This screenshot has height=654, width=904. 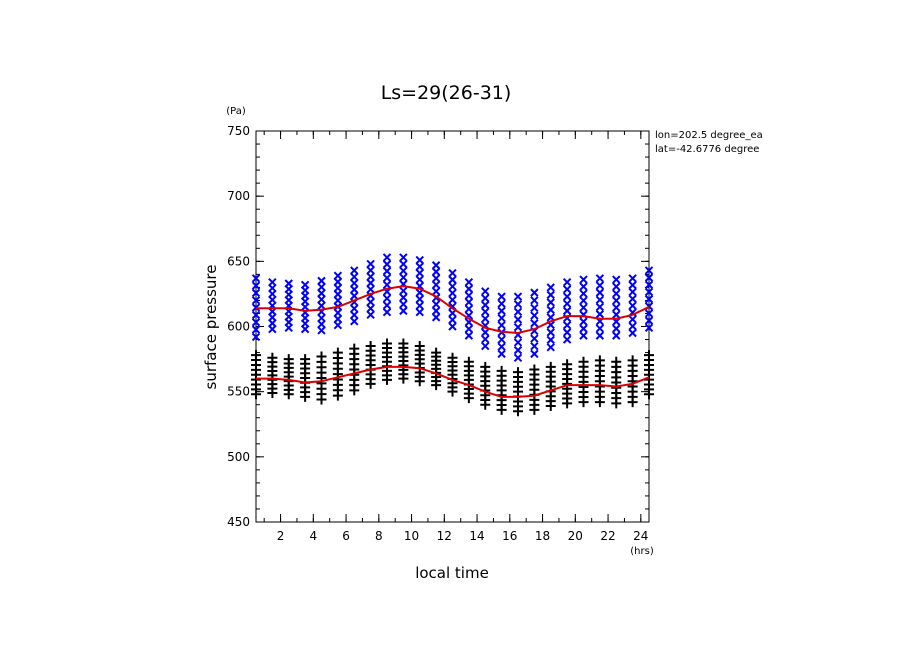 I want to click on y-tick-label: 600, so click(x=238, y=327).